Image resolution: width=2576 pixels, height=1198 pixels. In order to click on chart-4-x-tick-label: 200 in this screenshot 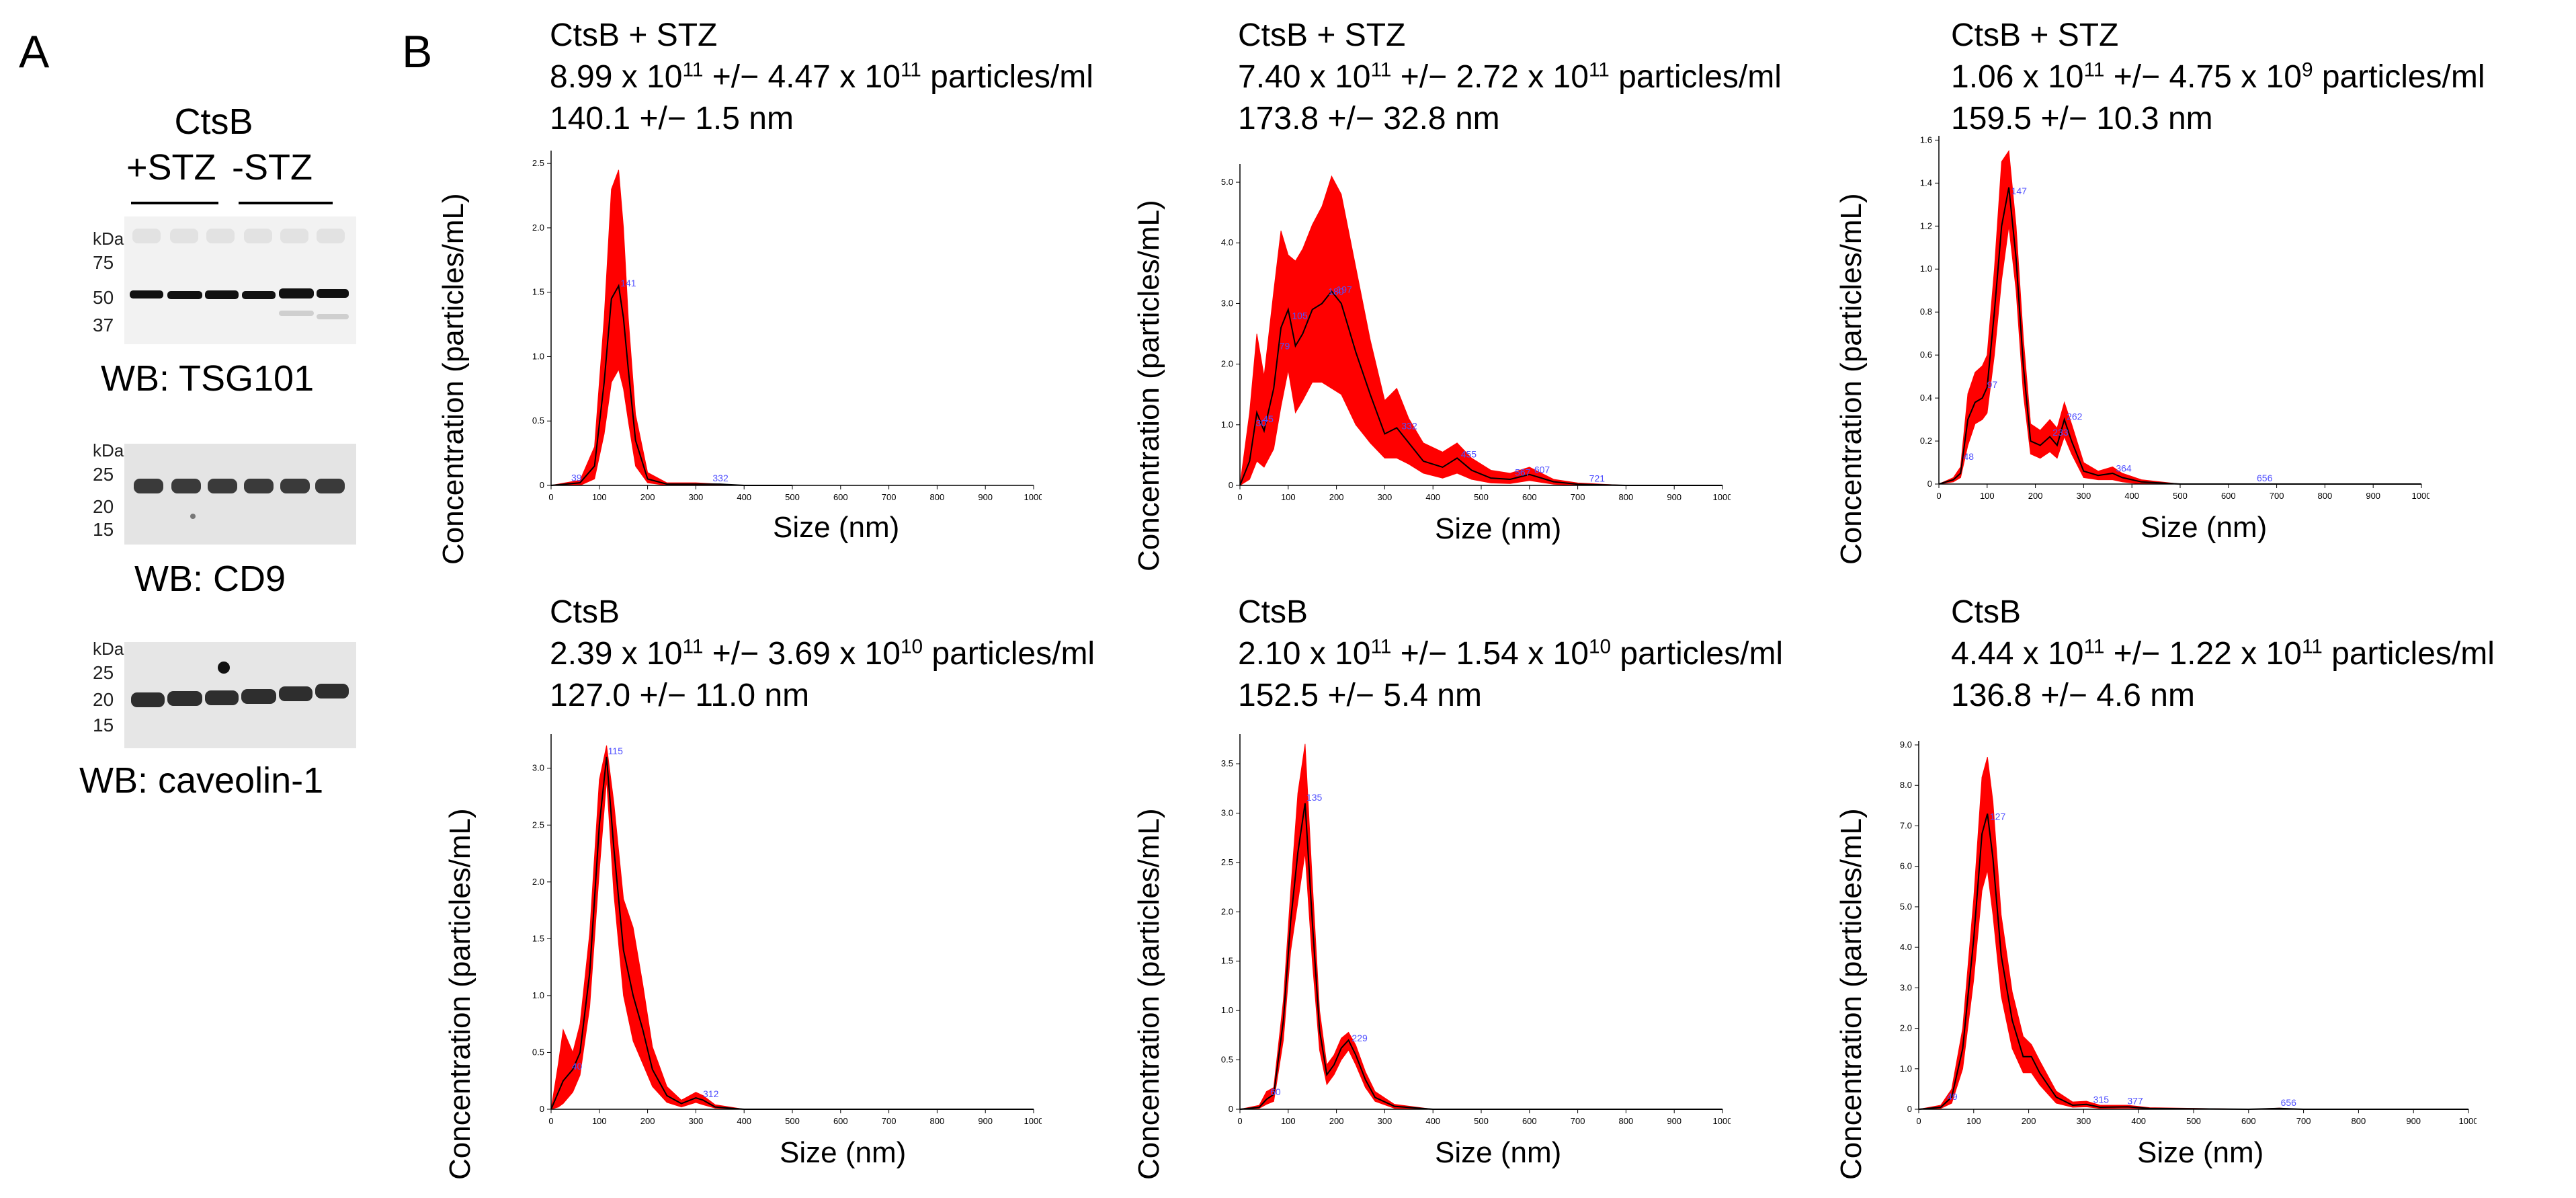, I will do `click(1336, 1121)`.